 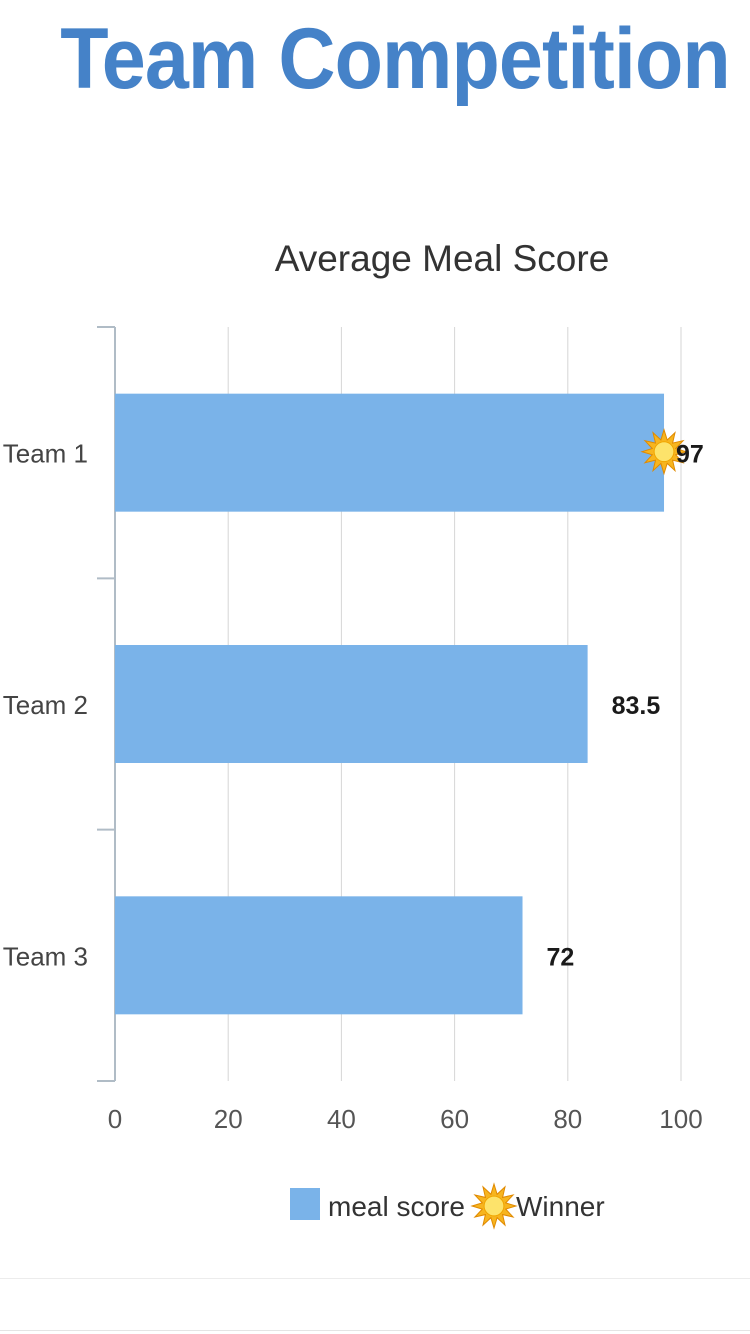 I want to click on category-axis: Team 1 Team 2 Team 3, so click(x=59, y=704).